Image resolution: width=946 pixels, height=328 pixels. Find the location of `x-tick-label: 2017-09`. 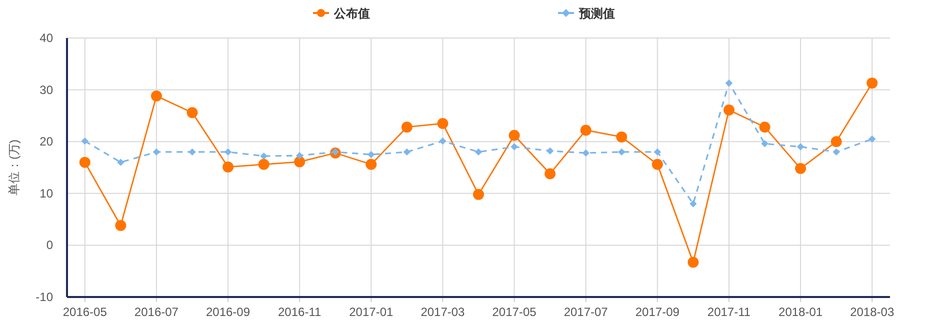

x-tick-label: 2017-09 is located at coordinates (657, 312).